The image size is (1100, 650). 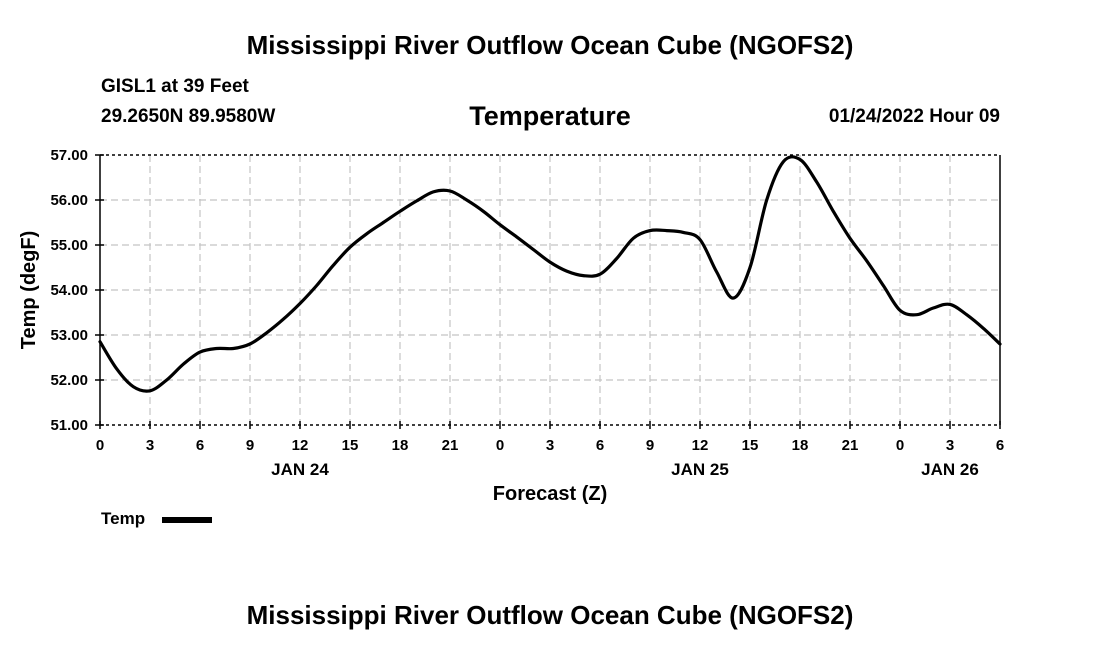 I want to click on y-tick-label: 57.00, so click(x=69, y=155).